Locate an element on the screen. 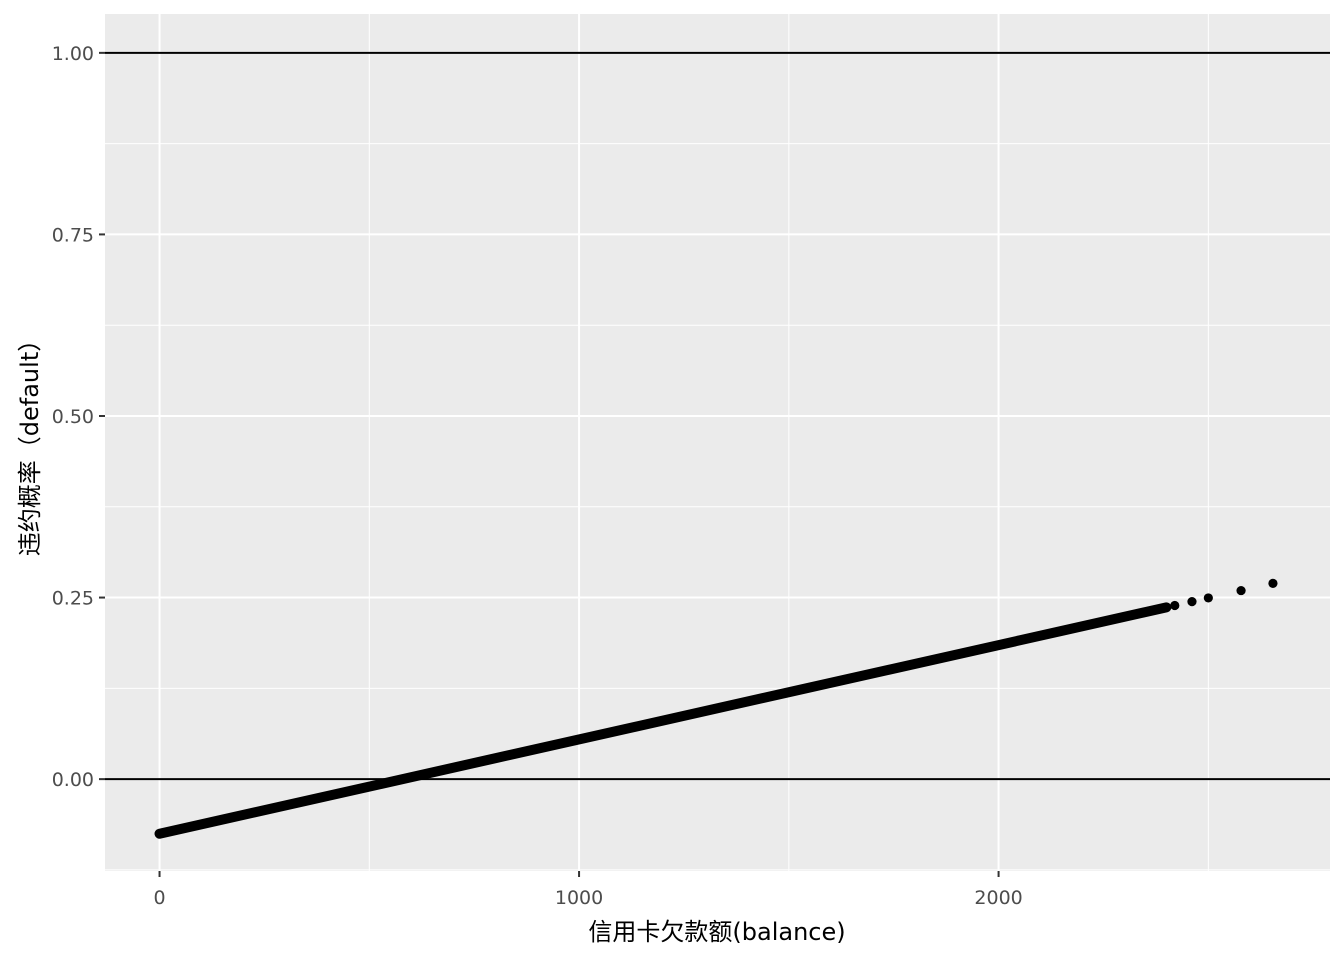 This screenshot has height=960, width=1344. y-tick-label: 0.25 is located at coordinates (73, 599).